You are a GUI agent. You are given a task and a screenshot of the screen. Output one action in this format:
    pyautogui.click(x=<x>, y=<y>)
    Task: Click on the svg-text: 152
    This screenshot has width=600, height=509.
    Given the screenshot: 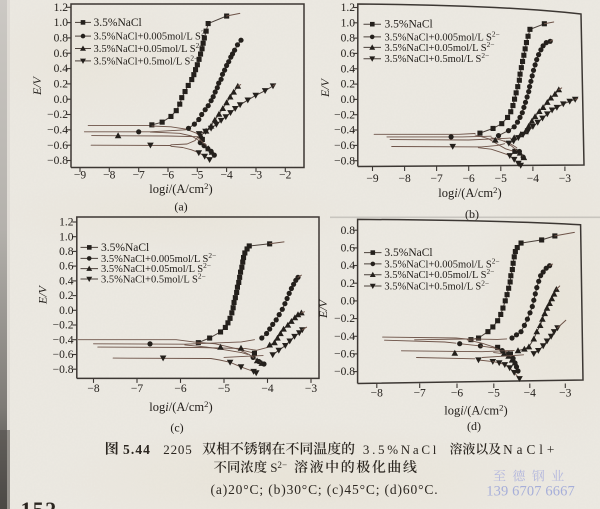 What is the action you would take?
    pyautogui.click(x=39, y=503)
    